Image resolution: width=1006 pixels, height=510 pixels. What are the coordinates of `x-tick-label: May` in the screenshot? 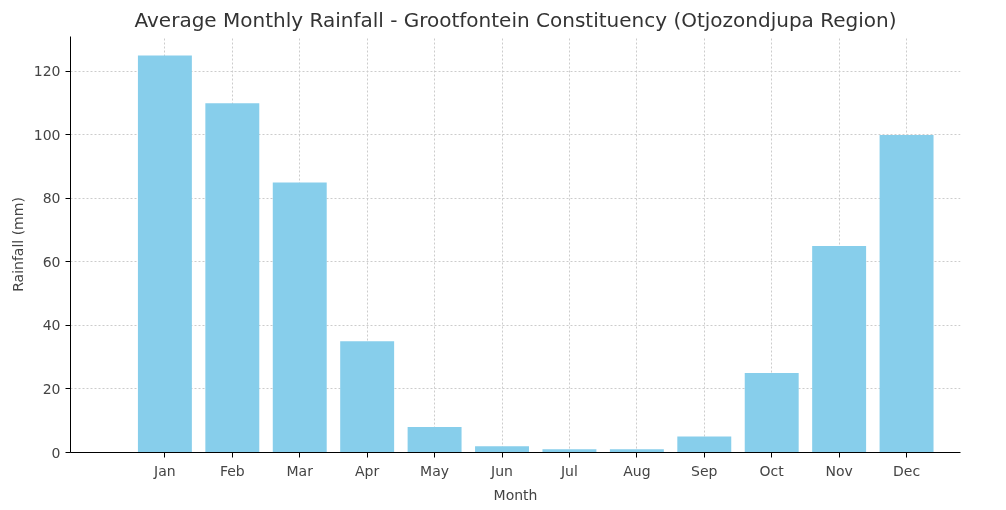 It's located at (435, 470).